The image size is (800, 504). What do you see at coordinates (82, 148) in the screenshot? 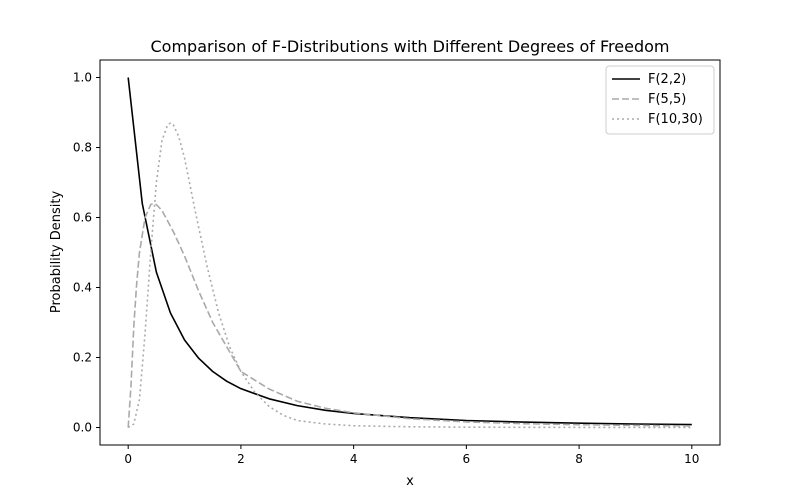
I see `y-tick-label: 0.8` at bounding box center [82, 148].